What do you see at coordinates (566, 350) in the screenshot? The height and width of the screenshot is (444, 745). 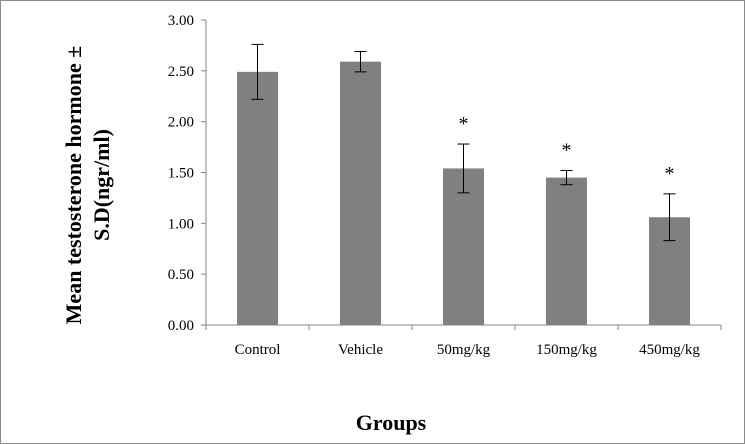 I see `x-tick-label: 150mg/kg` at bounding box center [566, 350].